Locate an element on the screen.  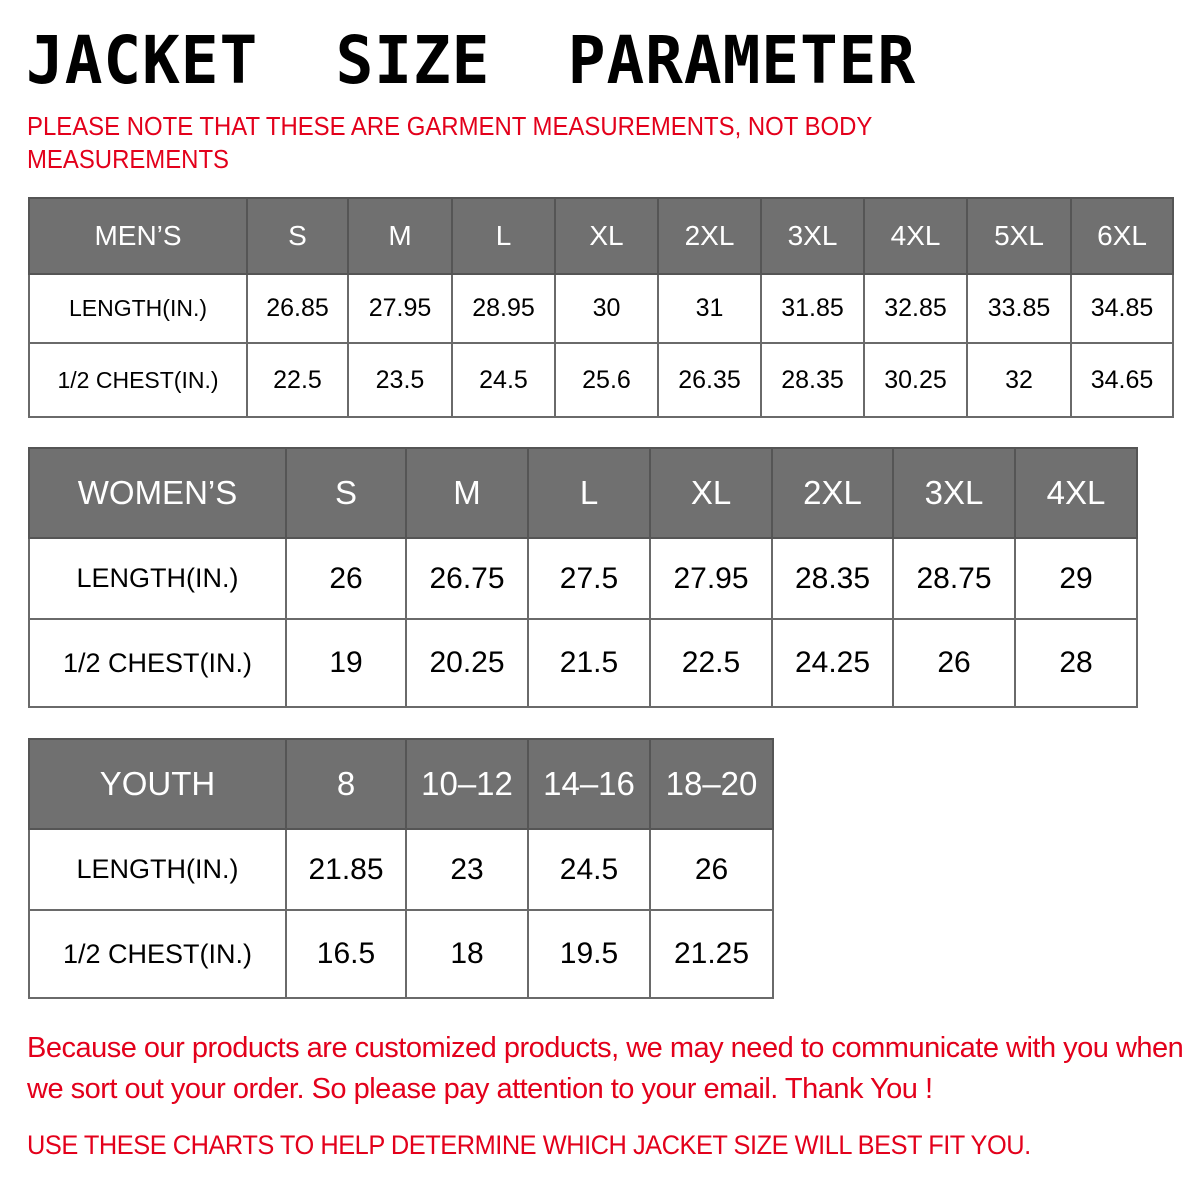
measurement-cell: 21.5 is located at coordinates (589, 663).